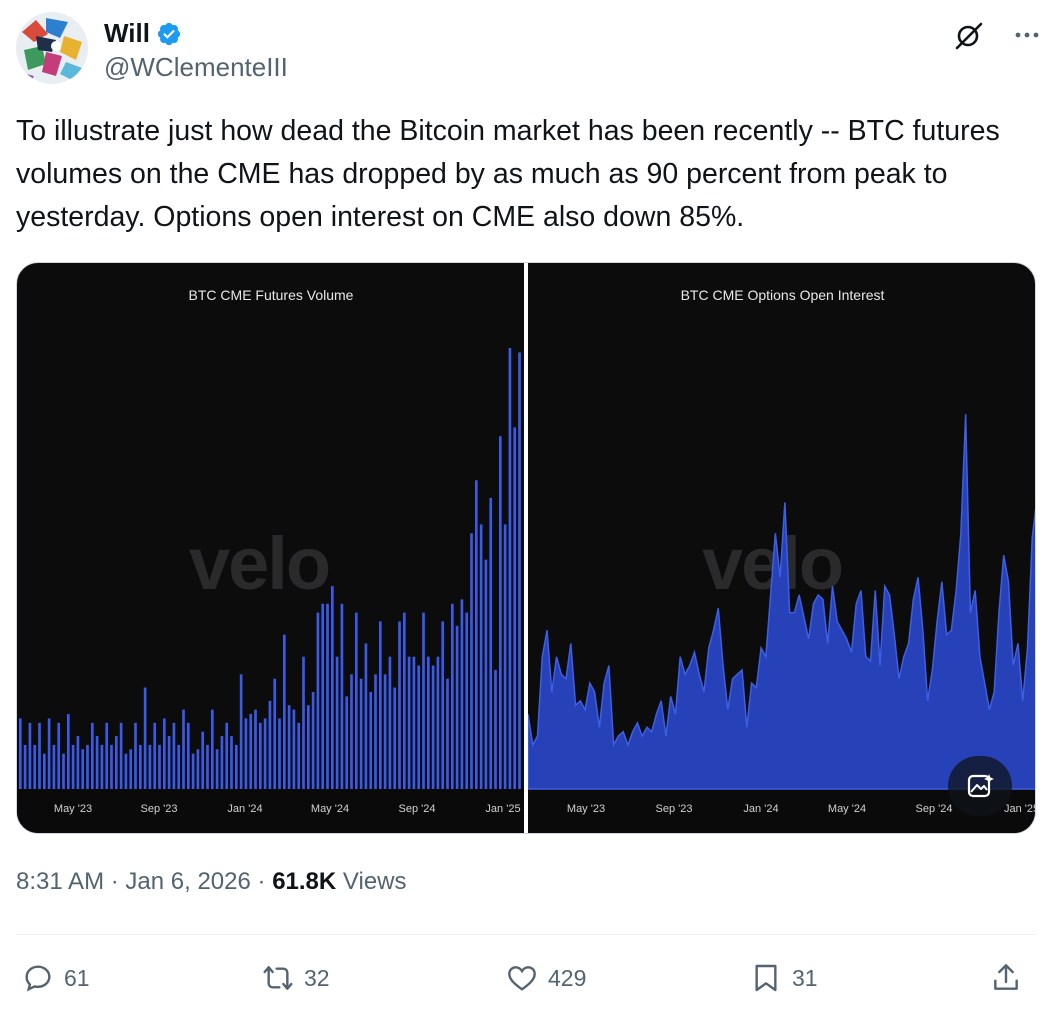 This screenshot has width=1060, height=1016. What do you see at coordinates (296, 978) in the screenshot?
I see `repost-button: 32` at bounding box center [296, 978].